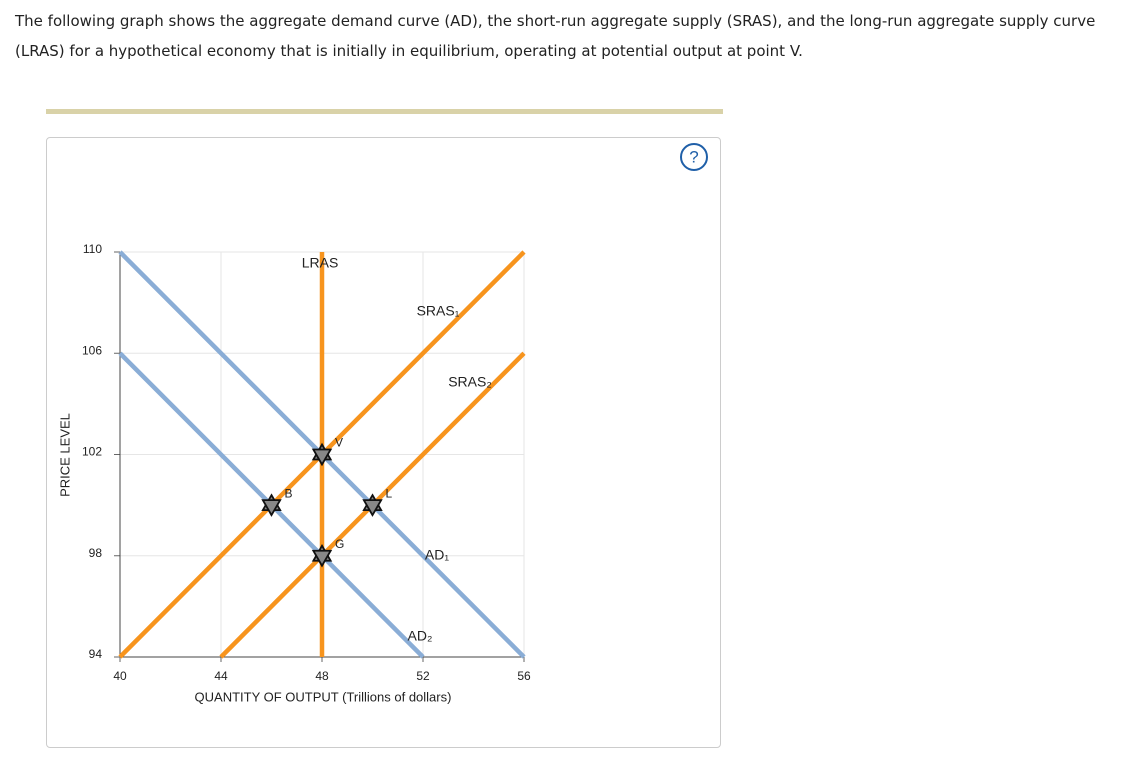  I want to click on y-tick-label: 98, so click(96, 553).